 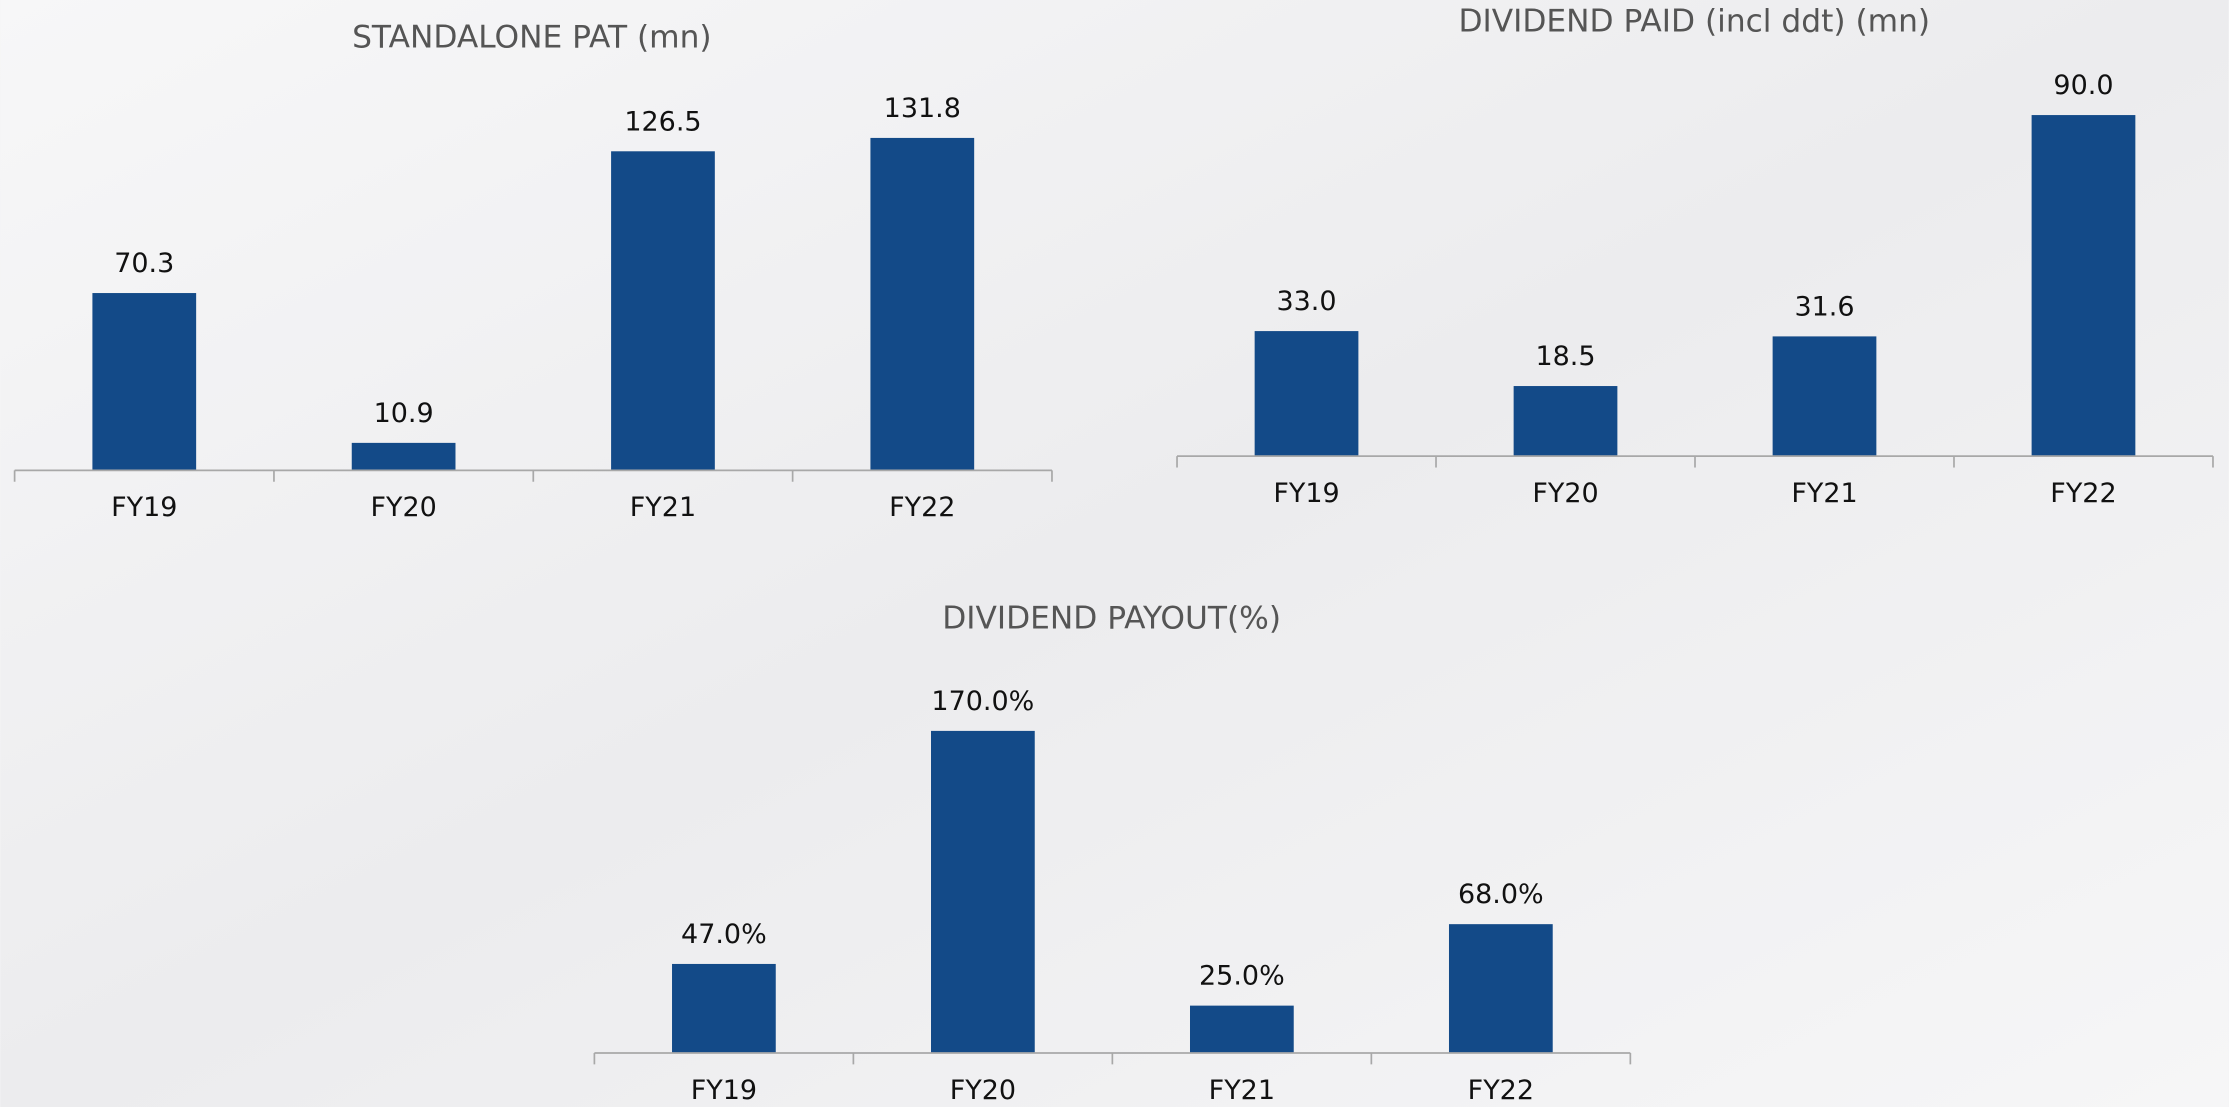 What do you see at coordinates (144, 263) in the screenshot?
I see `data-label: 70.3` at bounding box center [144, 263].